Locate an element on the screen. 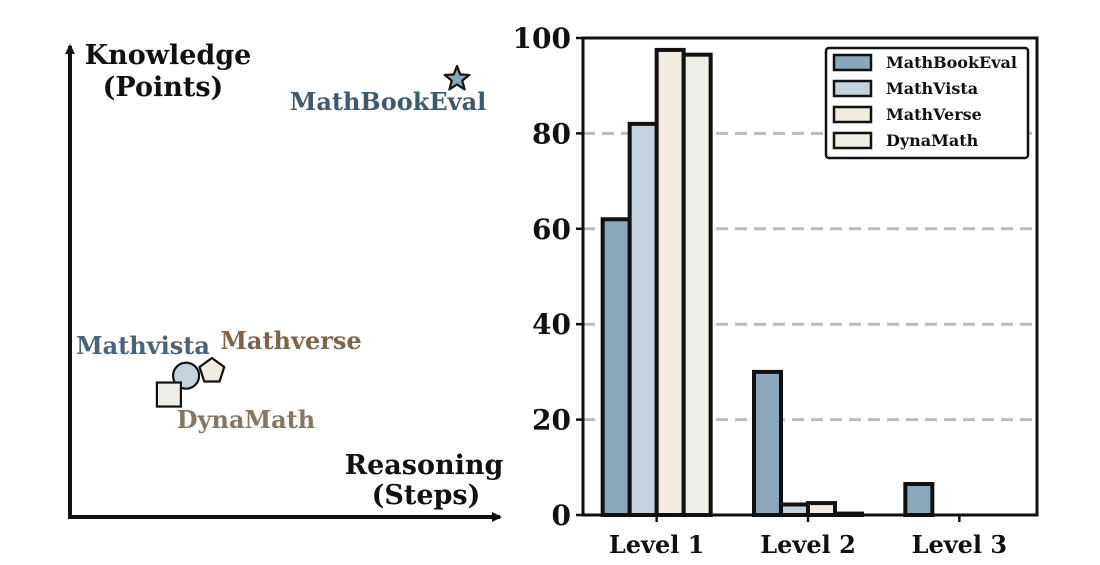 Image resolution: width=1100 pixels, height=565 pixels. legend-swatch-mathverse is located at coordinates (852, 114).